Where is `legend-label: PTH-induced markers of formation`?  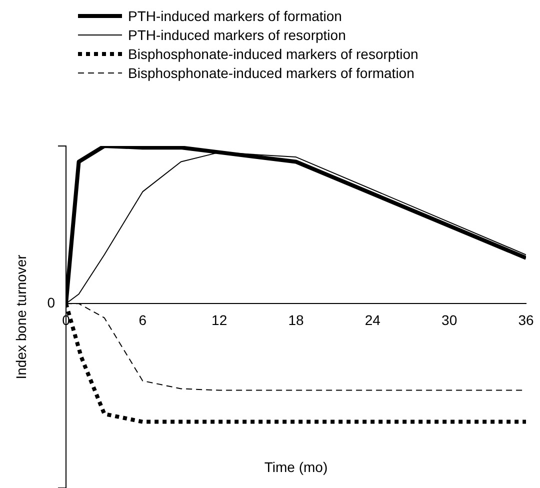
legend-label: PTH-induced markers of formation is located at coordinates (235, 16).